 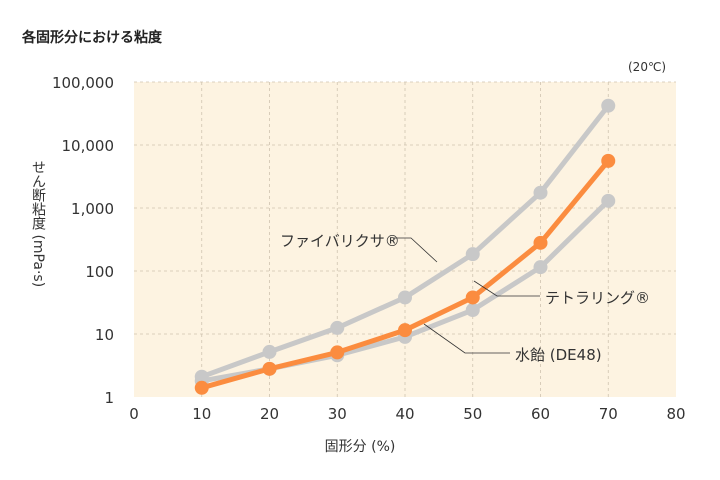 What do you see at coordinates (83, 83) in the screenshot?
I see `y-tick-label: 100,000` at bounding box center [83, 83].